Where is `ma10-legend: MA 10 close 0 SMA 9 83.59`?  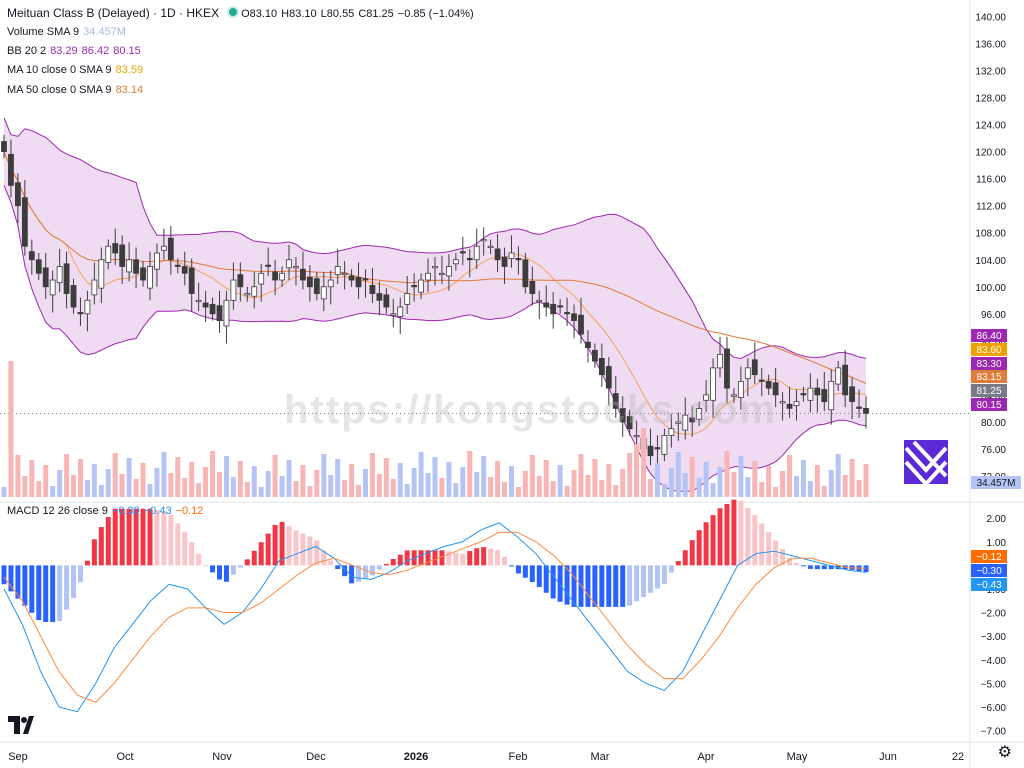
ma10-legend: MA 10 close 0 SMA 9 83.59 is located at coordinates (77, 70).